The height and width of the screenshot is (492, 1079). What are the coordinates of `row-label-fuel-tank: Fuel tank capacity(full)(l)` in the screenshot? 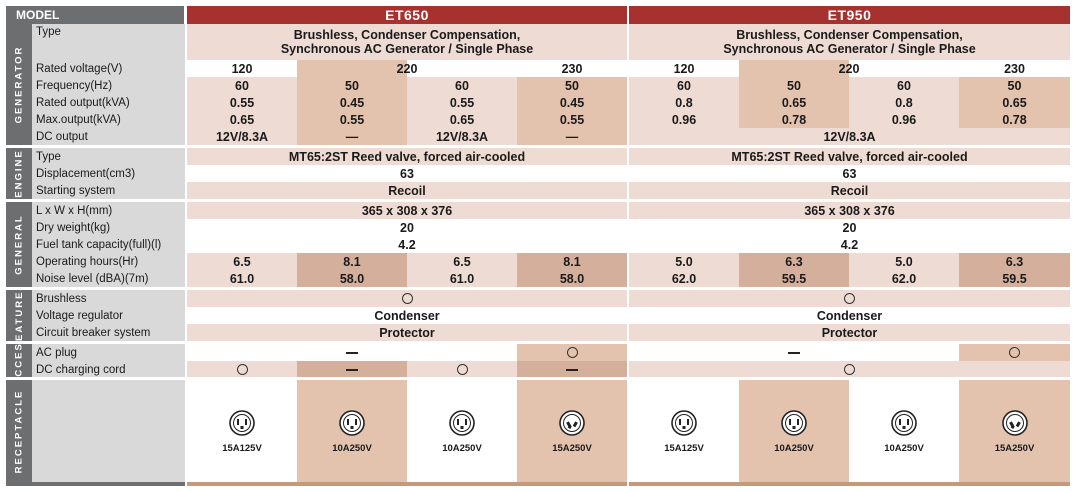 It's located at (108, 244).